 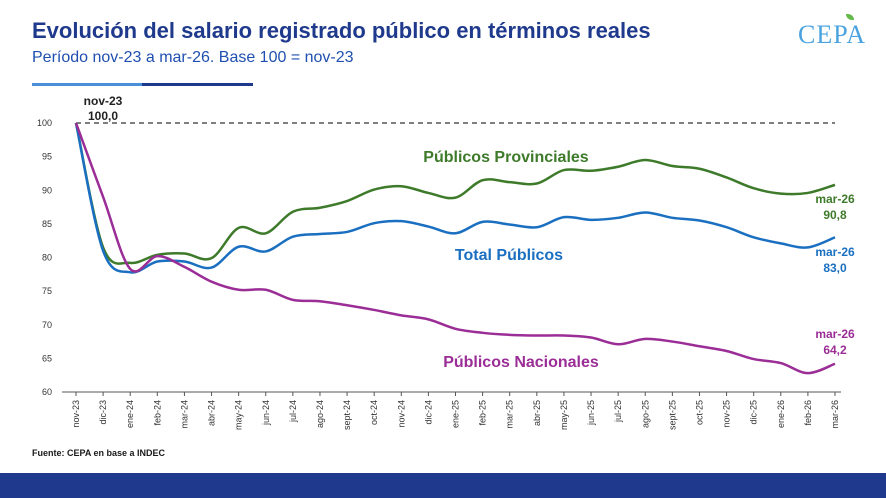 What do you see at coordinates (727, 414) in the screenshot?
I see `x-tick-label: nov-25` at bounding box center [727, 414].